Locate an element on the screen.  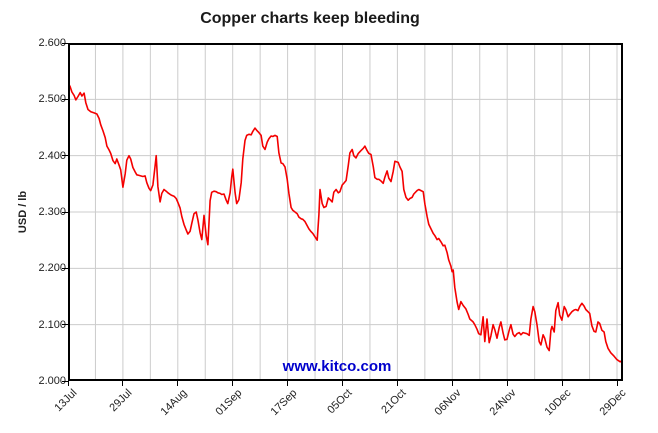
x-tick-label: 01Sep is located at coordinates (229, 402).